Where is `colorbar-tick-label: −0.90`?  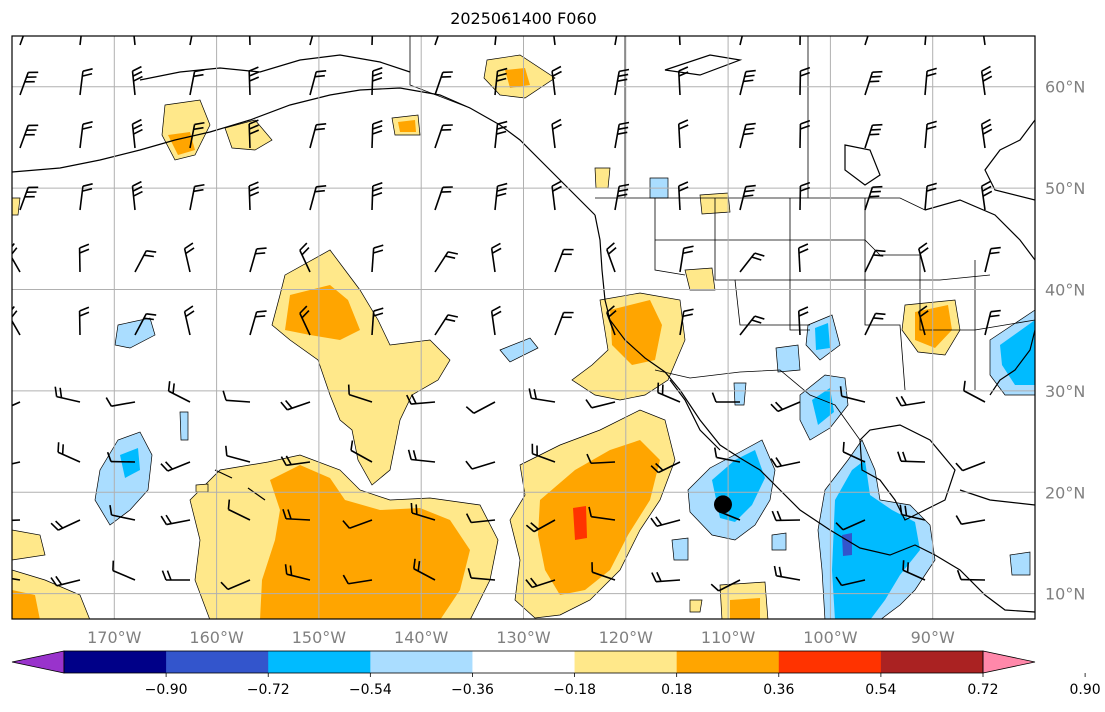 colorbar-tick-label: −0.90 is located at coordinates (166, 690).